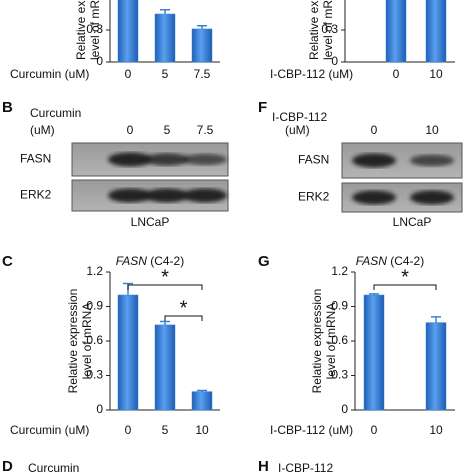 This screenshot has height=474, width=474. I want to click on western-blot: F I-CBP-112(uM) 0 10 FASN ERK2 LNCaP, so click(360, 164).